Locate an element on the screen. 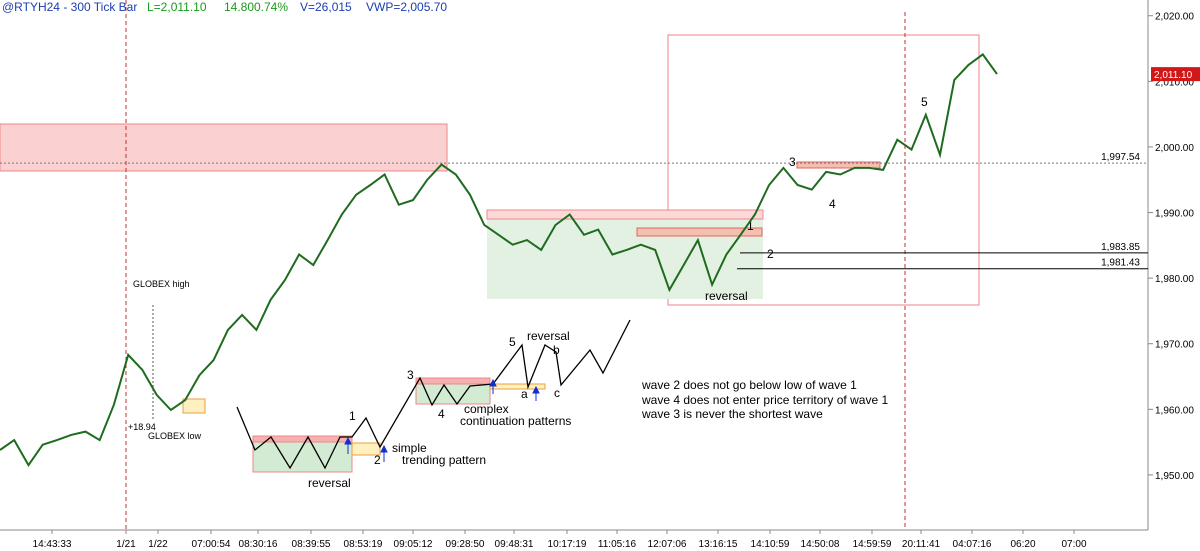  y-tick-label: 2,000.00 is located at coordinates (1174, 148).